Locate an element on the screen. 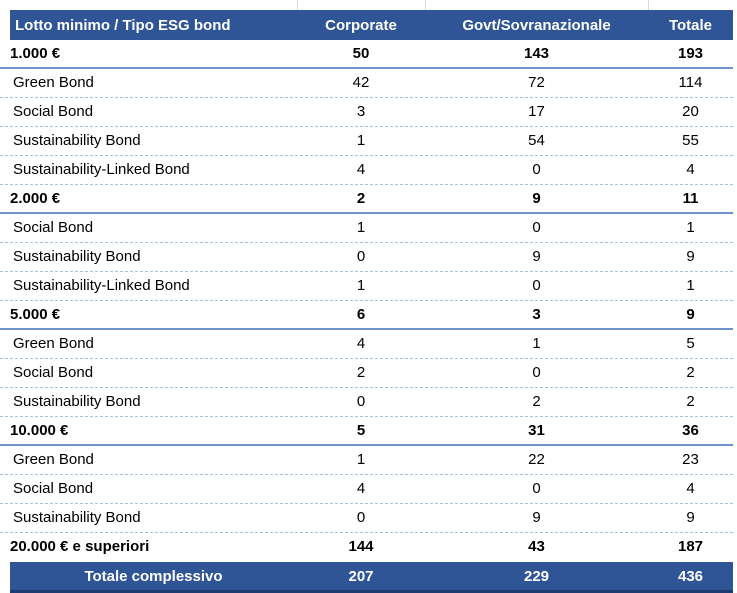  table-row: Sustainability-Linked Bond 4 0 4 is located at coordinates (366, 170).